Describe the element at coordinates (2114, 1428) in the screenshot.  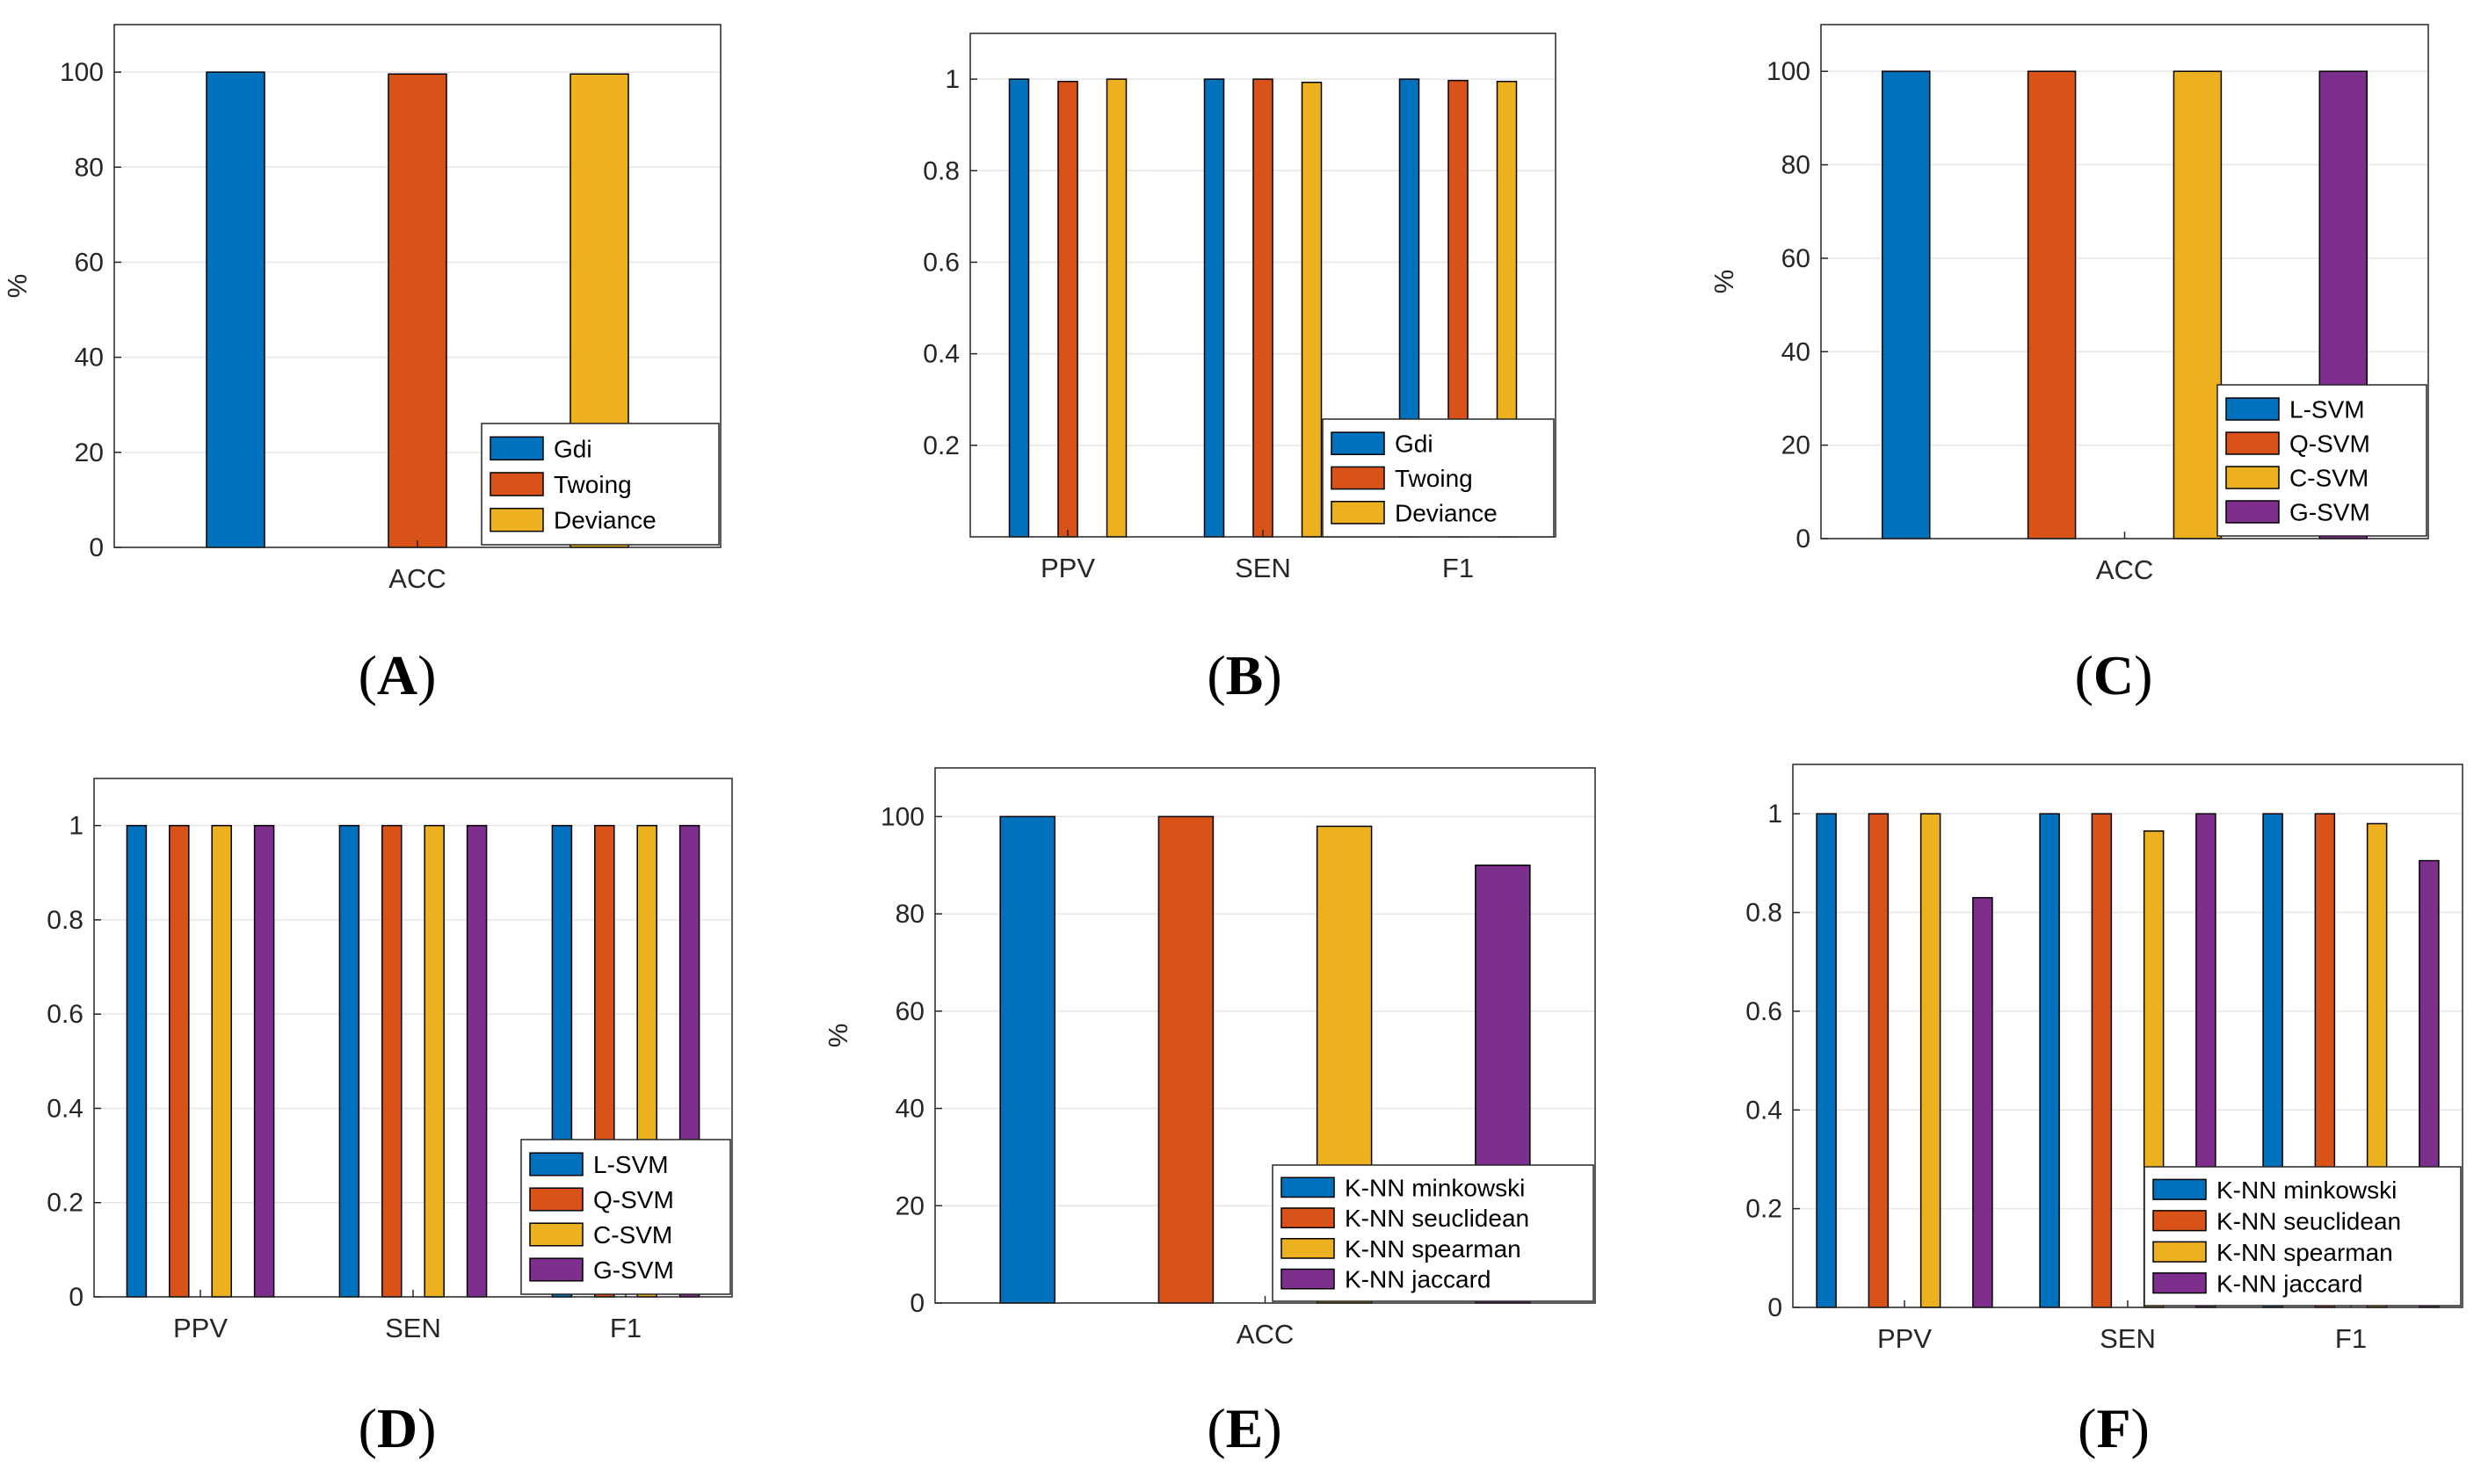
I see `panel-label-f: (F)` at that location.